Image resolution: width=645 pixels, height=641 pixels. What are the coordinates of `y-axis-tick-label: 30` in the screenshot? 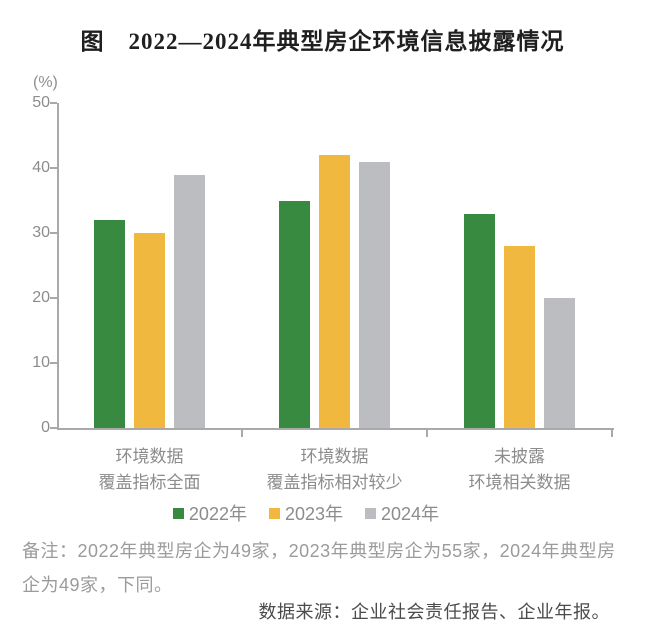 It's located at (41, 232).